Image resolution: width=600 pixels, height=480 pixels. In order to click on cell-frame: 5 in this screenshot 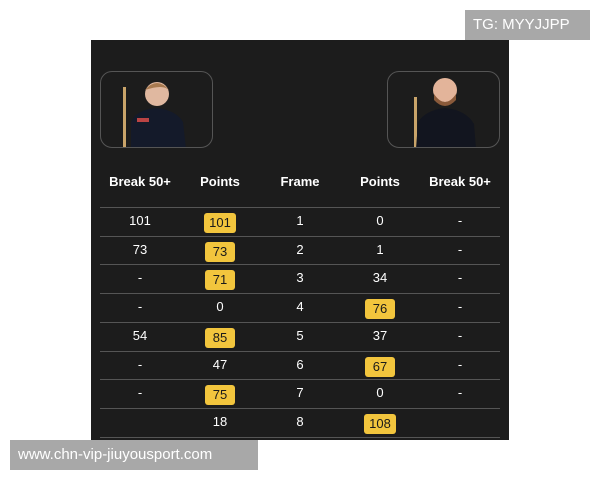, I will do `click(300, 336)`.